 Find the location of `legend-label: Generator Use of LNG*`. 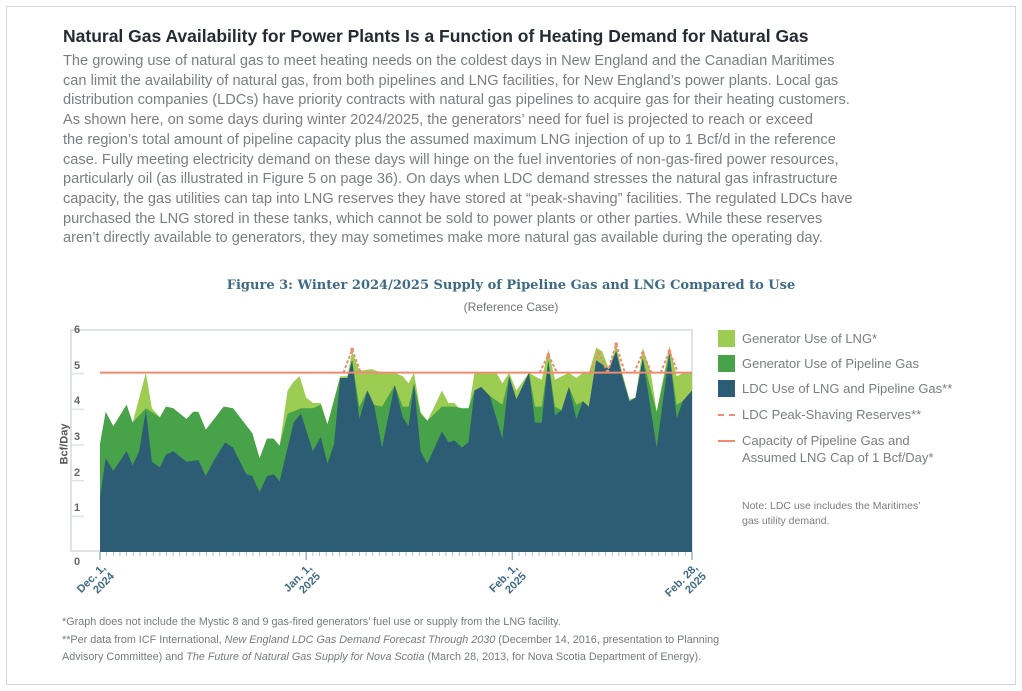

legend-label: Generator Use of LNG* is located at coordinates (810, 338).